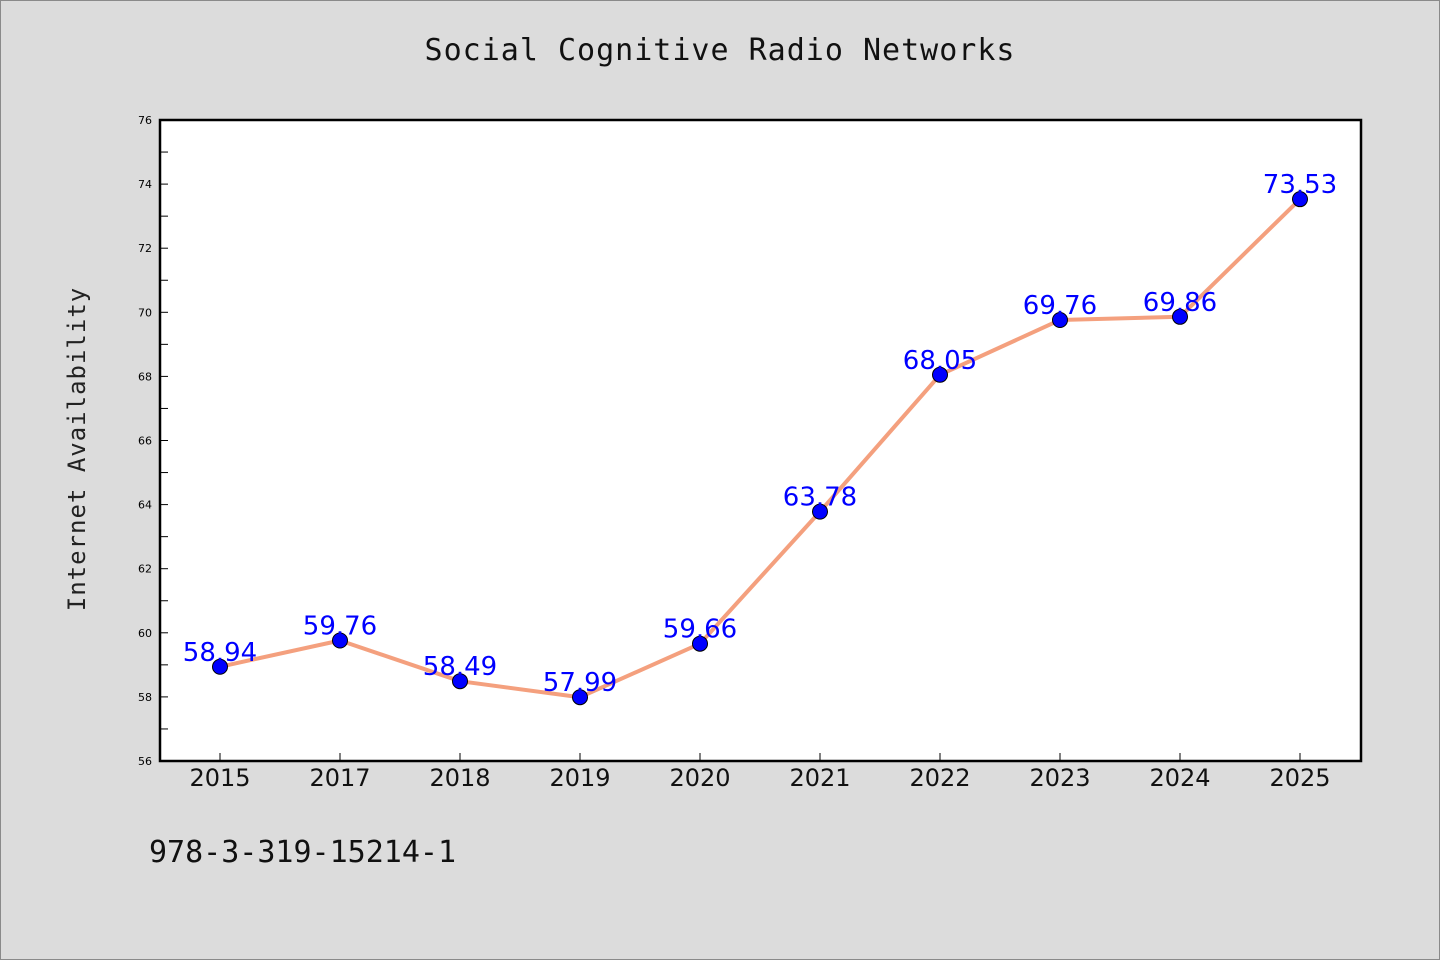 The height and width of the screenshot is (960, 1440). Describe the element at coordinates (1060, 306) in the screenshot. I see `data-point-label: 69.76` at that location.